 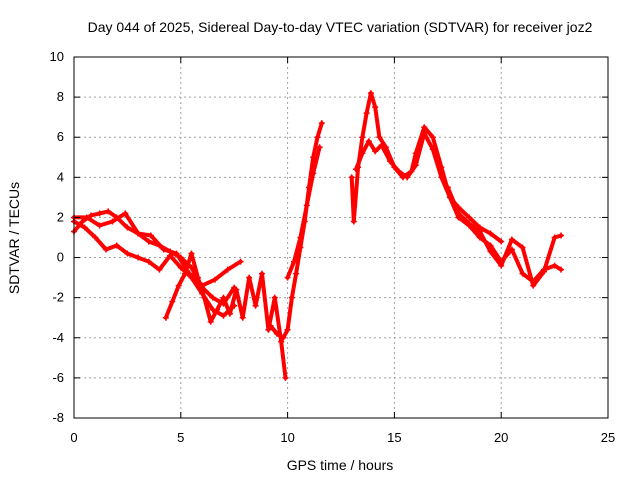 What do you see at coordinates (608, 437) in the screenshot?
I see `x-tick-label: 25` at bounding box center [608, 437].